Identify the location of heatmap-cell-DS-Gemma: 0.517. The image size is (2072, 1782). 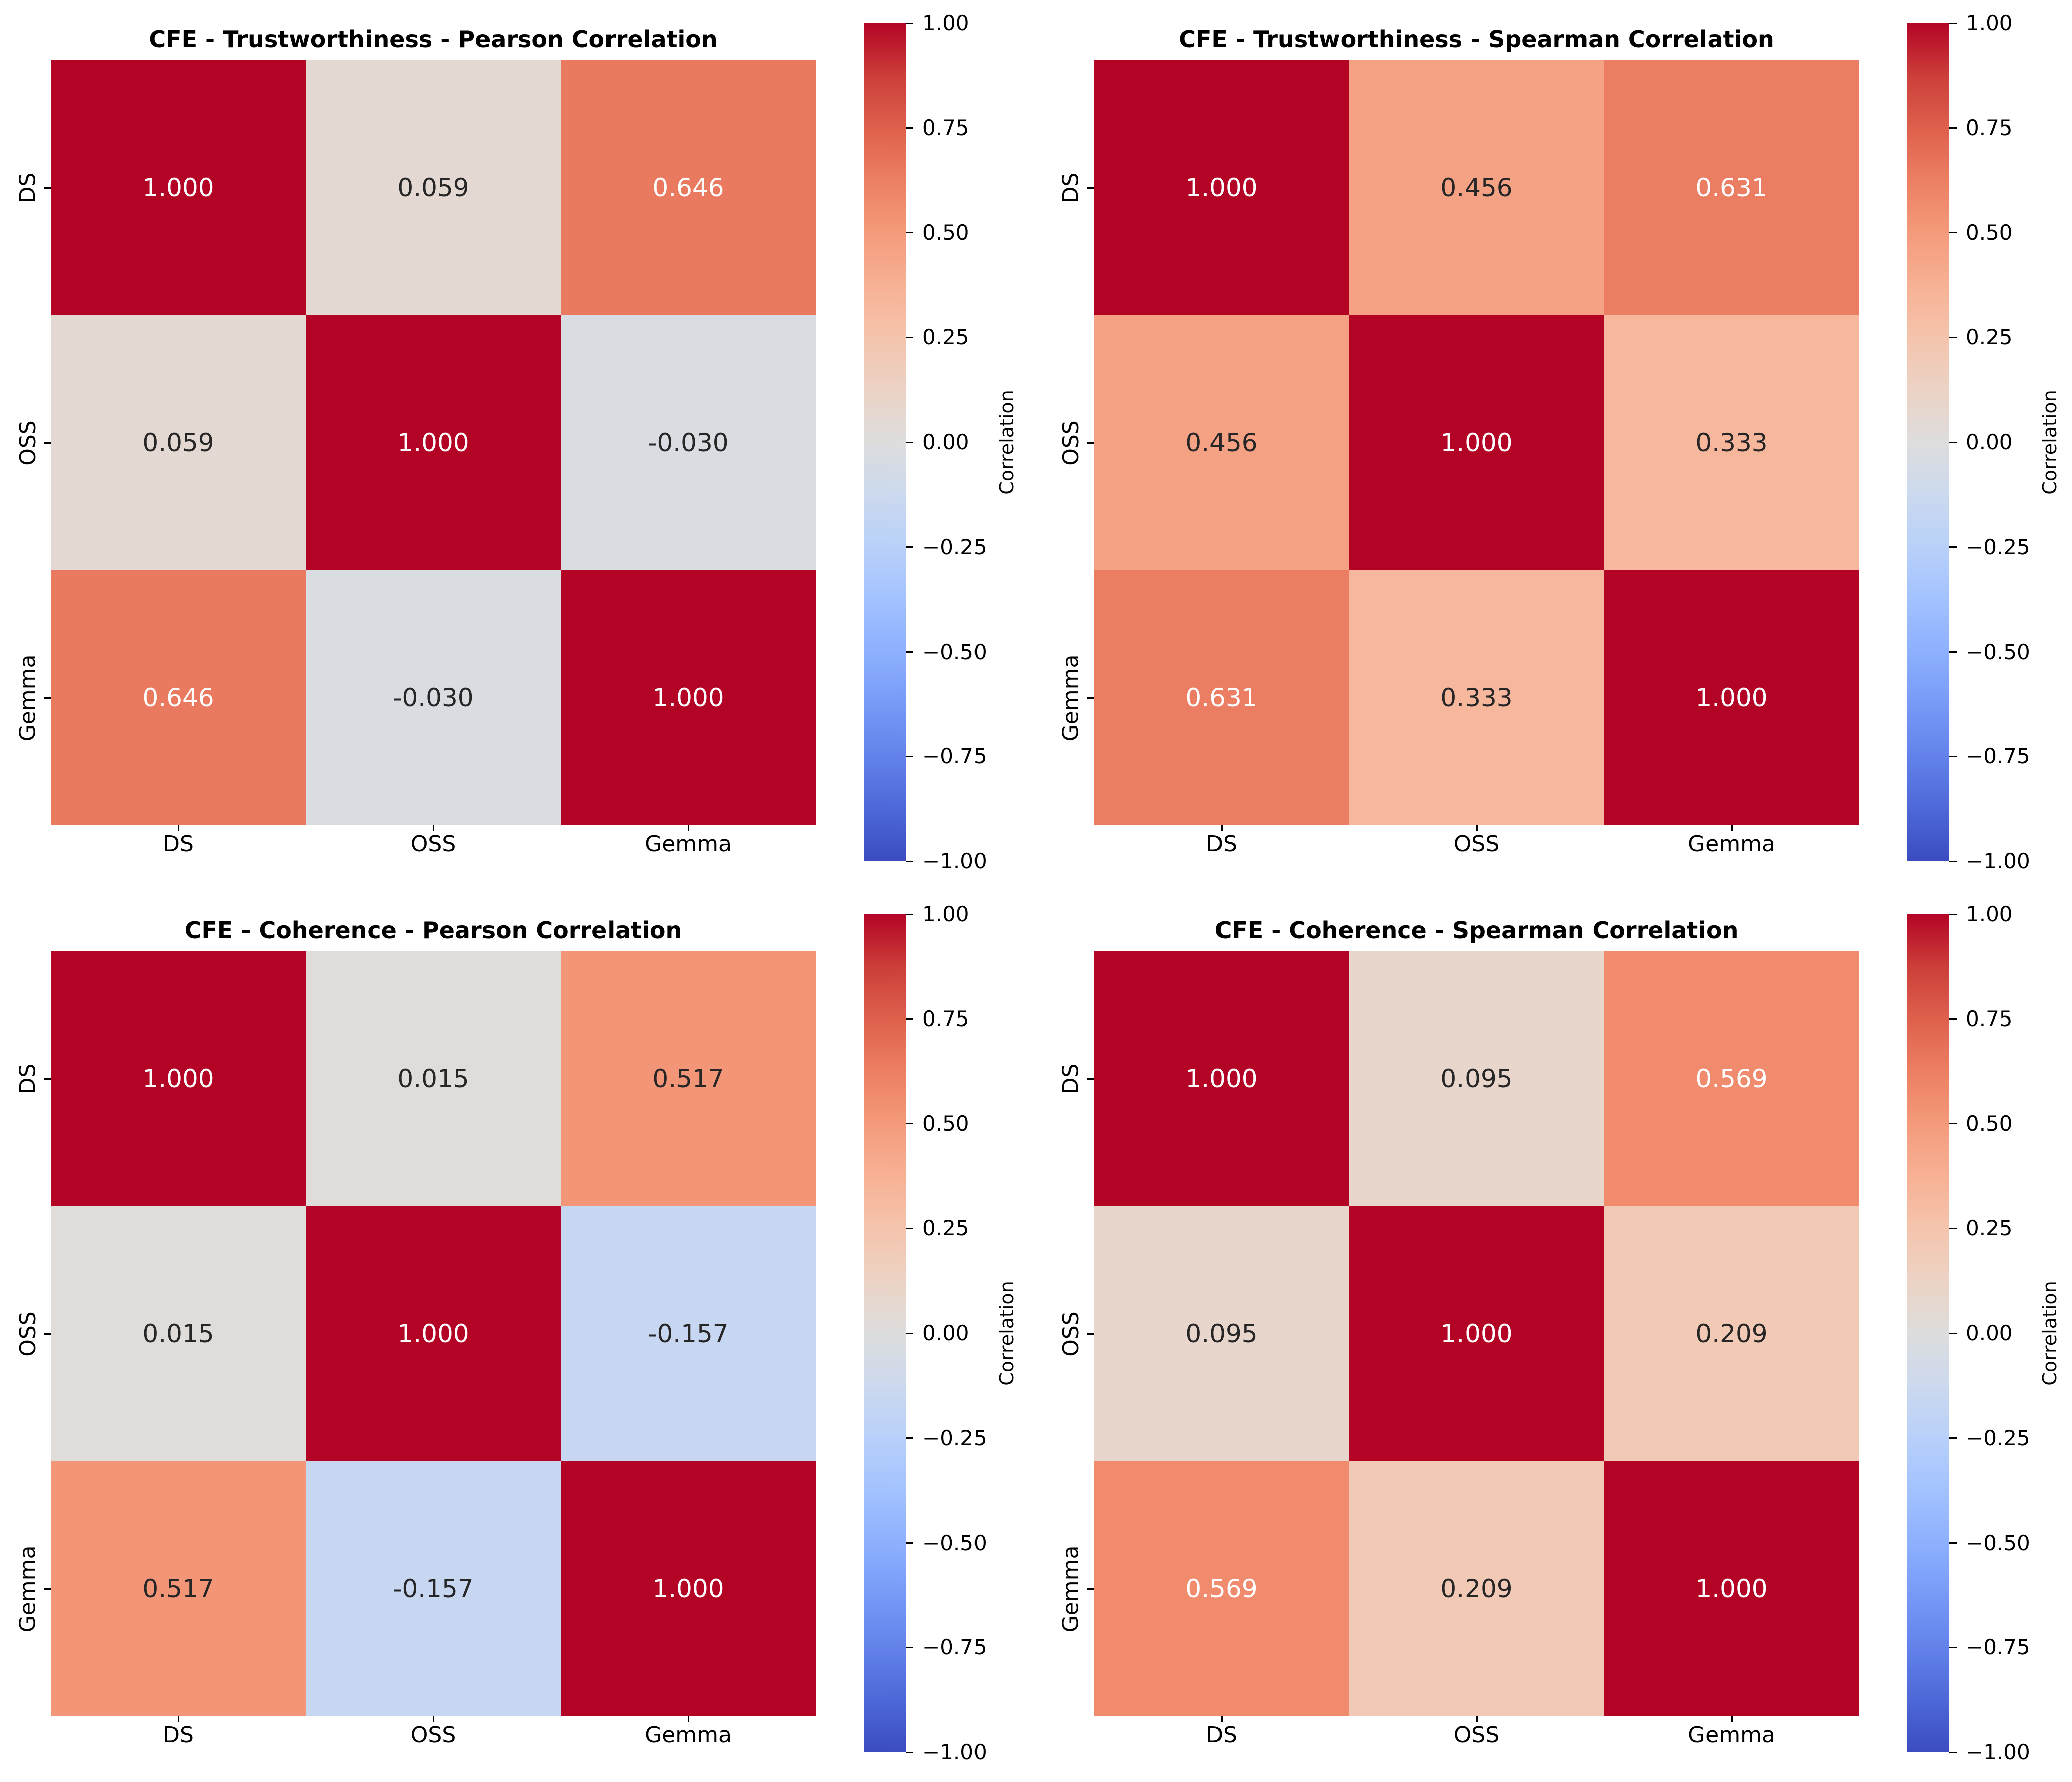
(688, 1078).